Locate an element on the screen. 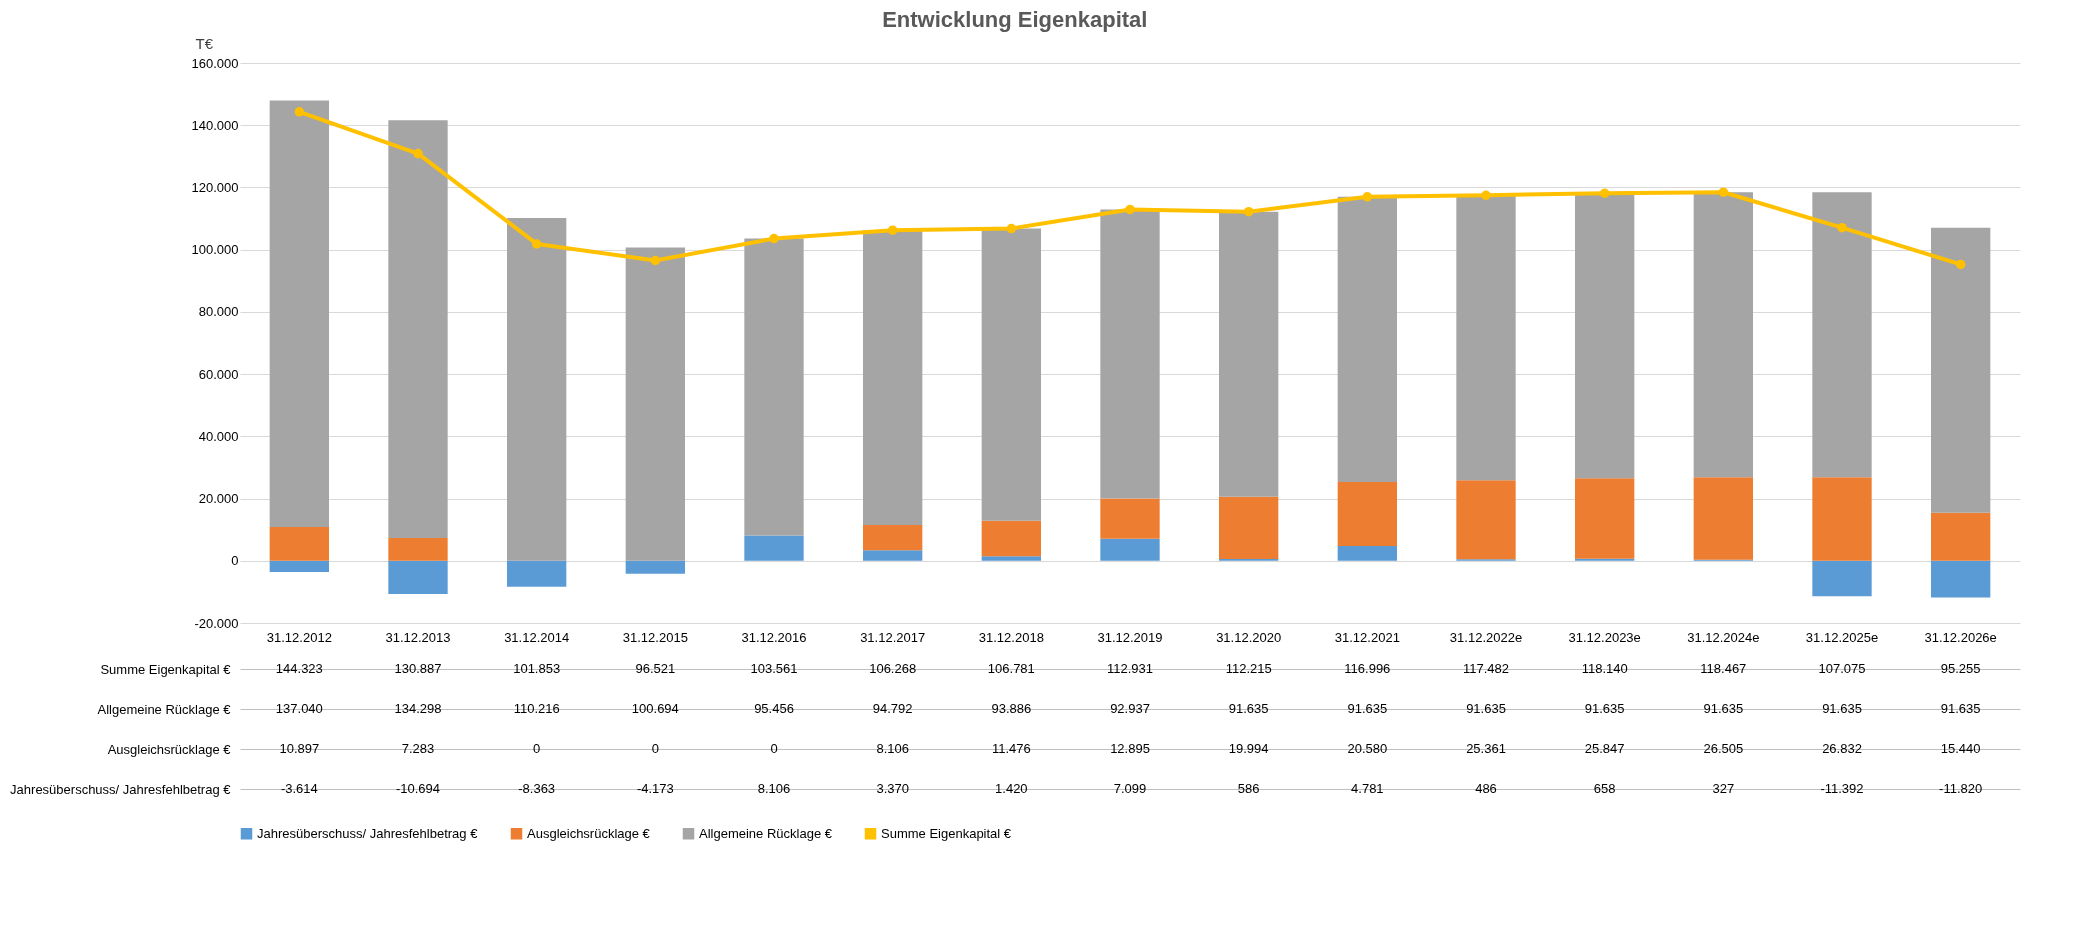  x-tick-label: 31.12.2025e is located at coordinates (1842, 637).